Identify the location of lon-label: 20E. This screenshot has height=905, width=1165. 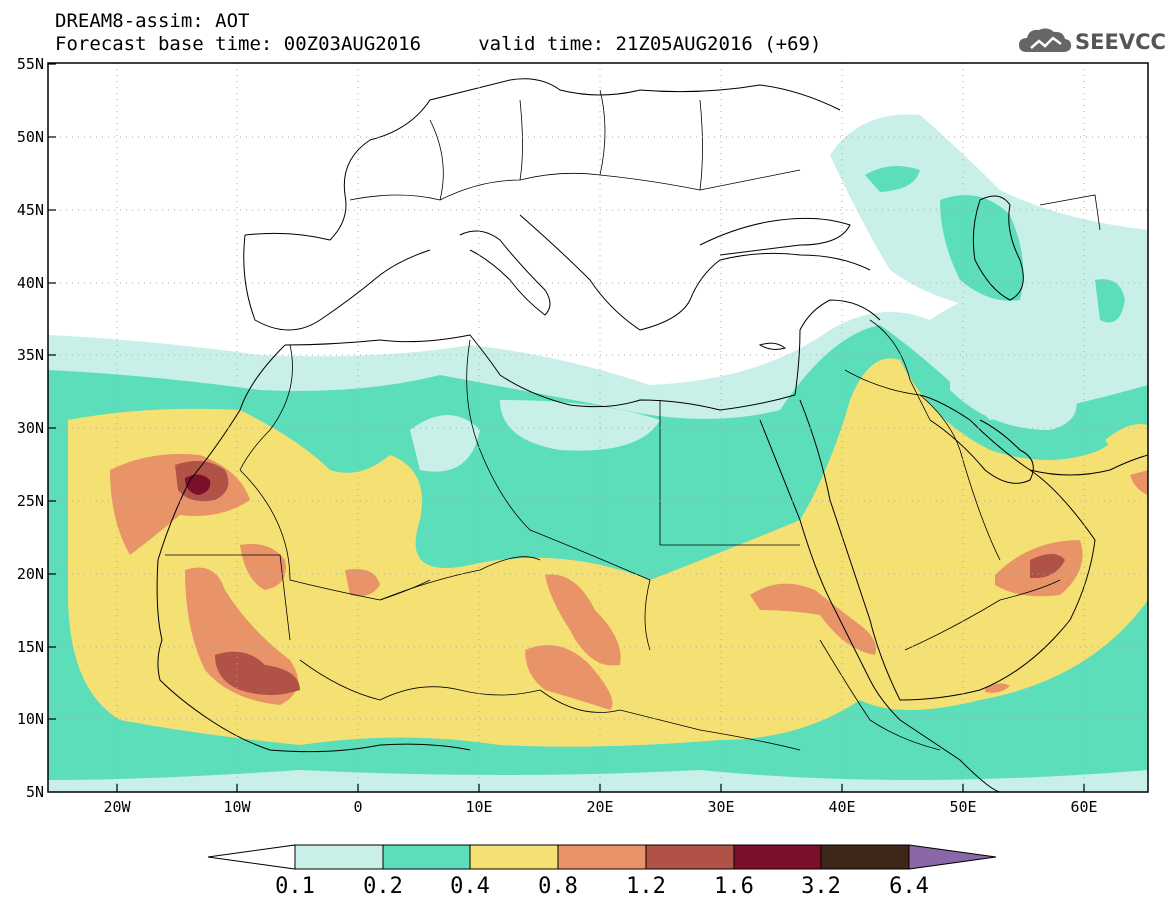
(599, 807).